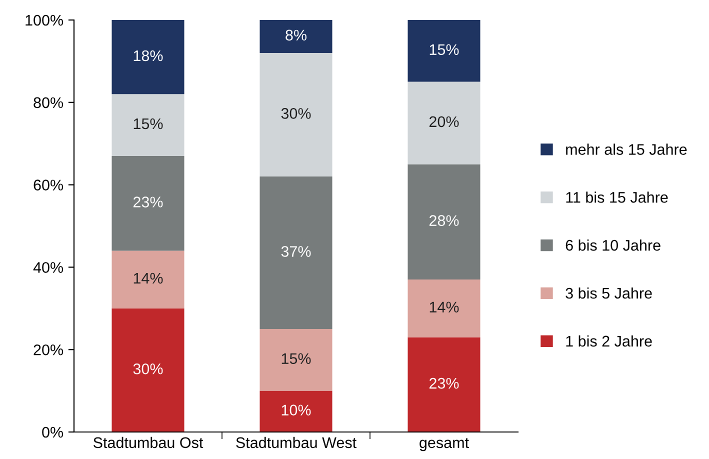 This screenshot has height=459, width=709. Describe the element at coordinates (49, 185) in the screenshot. I see `y-tick-label: 60%` at that location.